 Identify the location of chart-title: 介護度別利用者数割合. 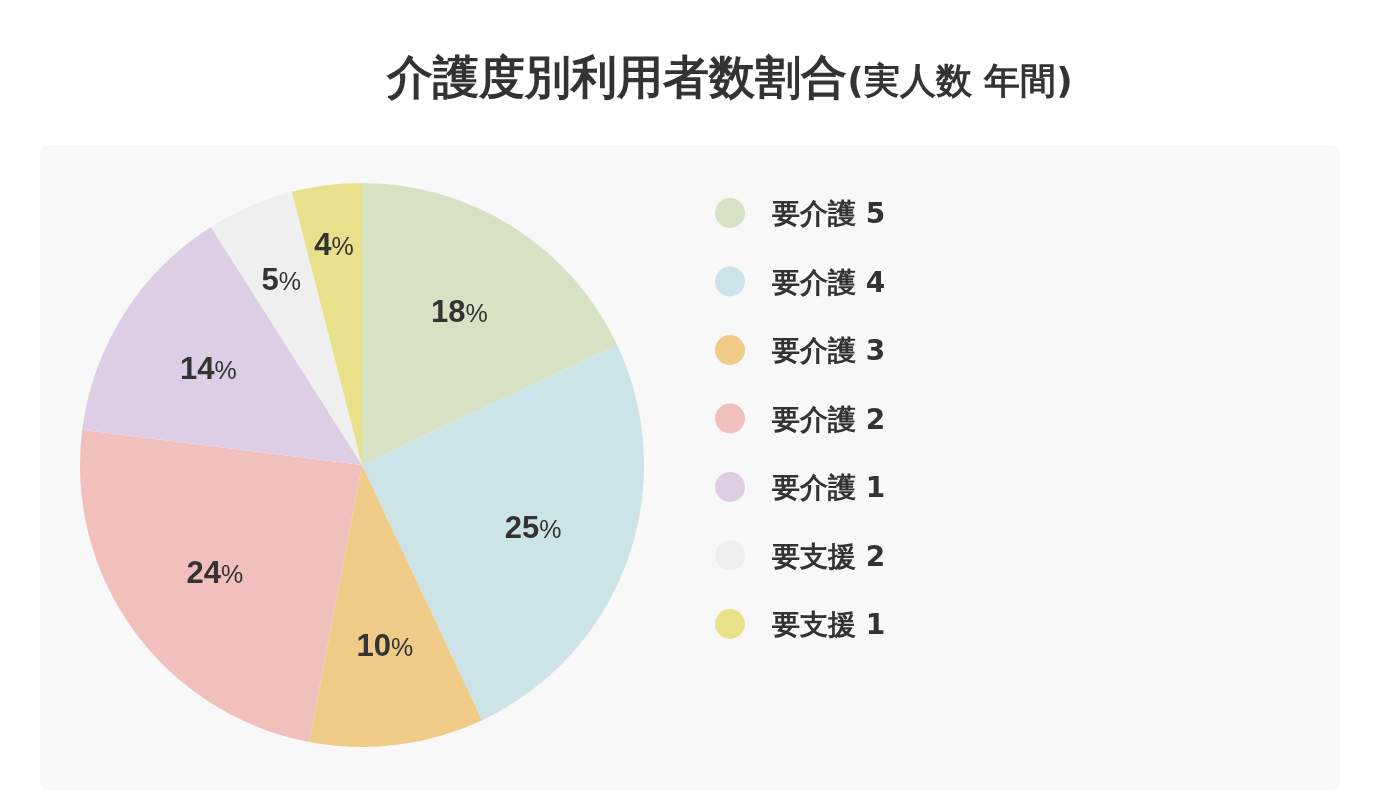
(617, 77).